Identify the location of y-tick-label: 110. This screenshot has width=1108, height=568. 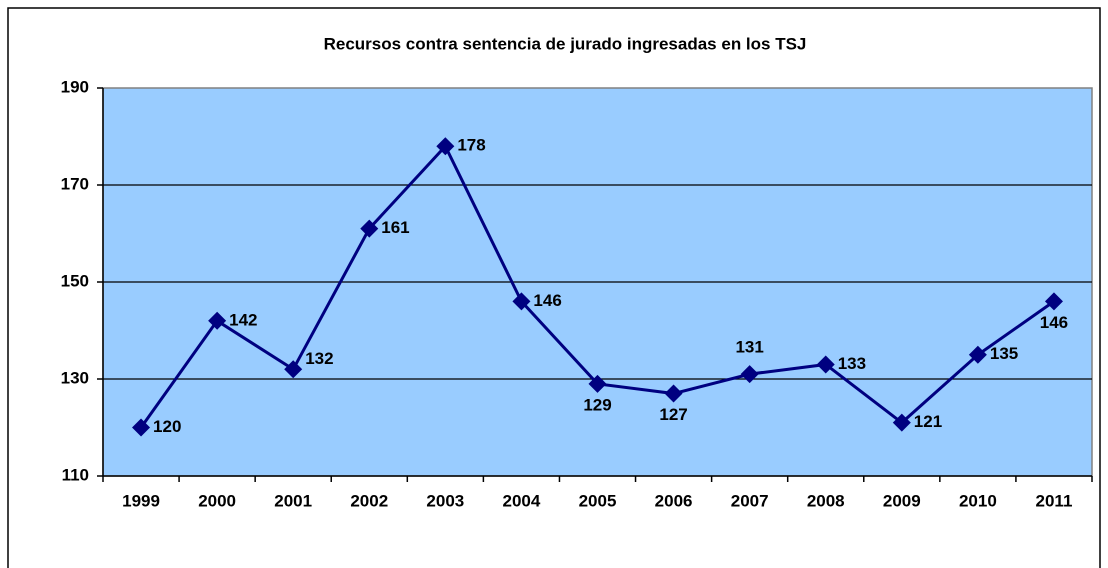
(75, 474).